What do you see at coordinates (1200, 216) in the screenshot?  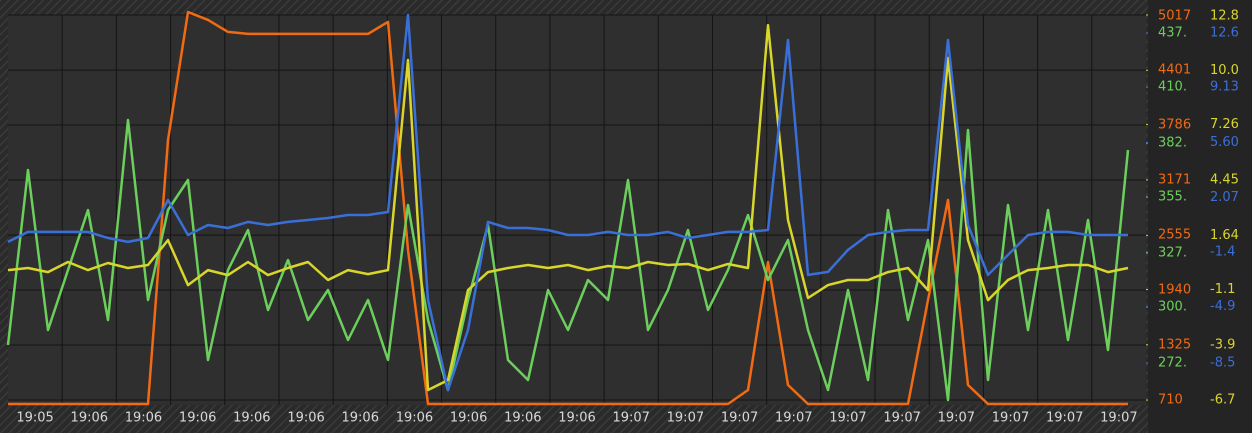 I see `axis-panel` at bounding box center [1200, 216].